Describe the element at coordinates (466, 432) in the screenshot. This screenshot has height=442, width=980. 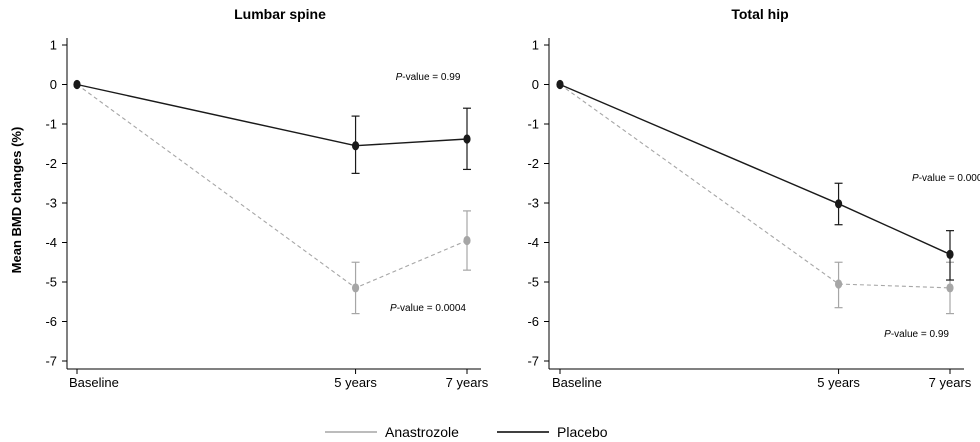
I see `legend: Anastrozole Placebo` at that location.